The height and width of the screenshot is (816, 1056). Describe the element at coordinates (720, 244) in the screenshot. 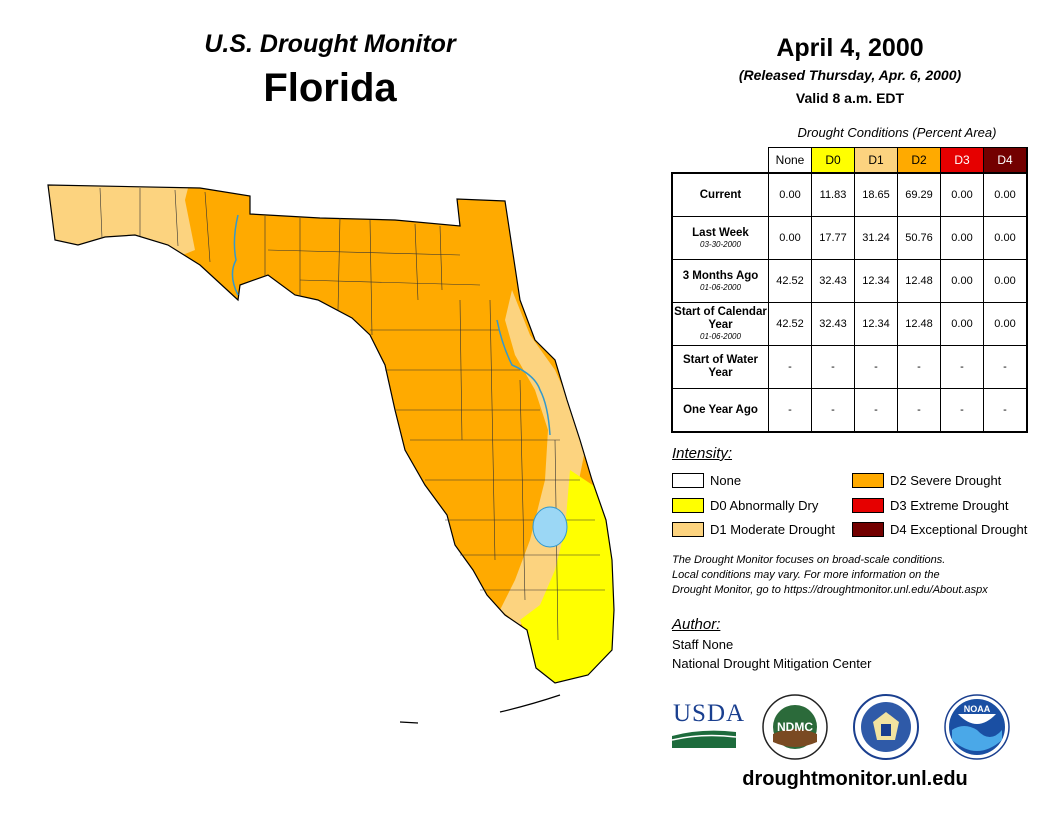

I see `row-label-date: 03-30-2000` at that location.